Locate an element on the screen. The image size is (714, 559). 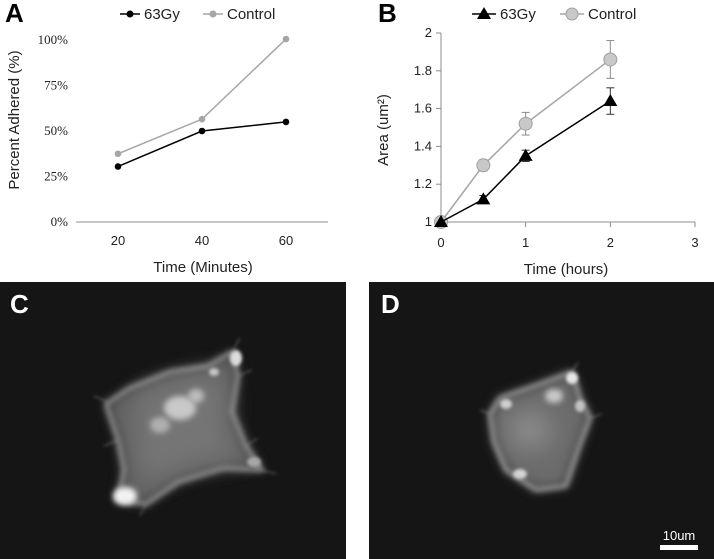
cell-c-interior is located at coordinates (186, 429).